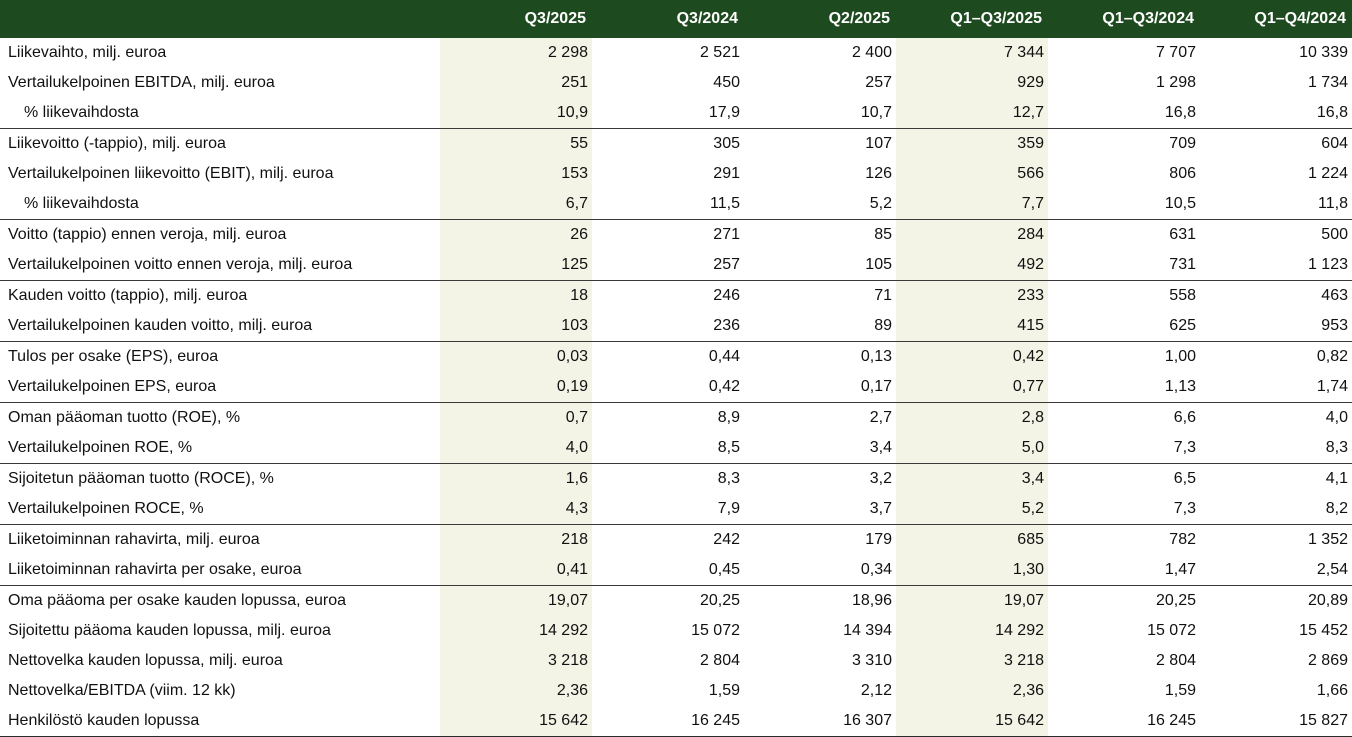 This screenshot has width=1352, height=737. Describe the element at coordinates (676, 204) in the screenshot. I see `table-row: % liikevaihdosta 6,7 11,5 5,2 7,7 10,5 11,8` at that location.